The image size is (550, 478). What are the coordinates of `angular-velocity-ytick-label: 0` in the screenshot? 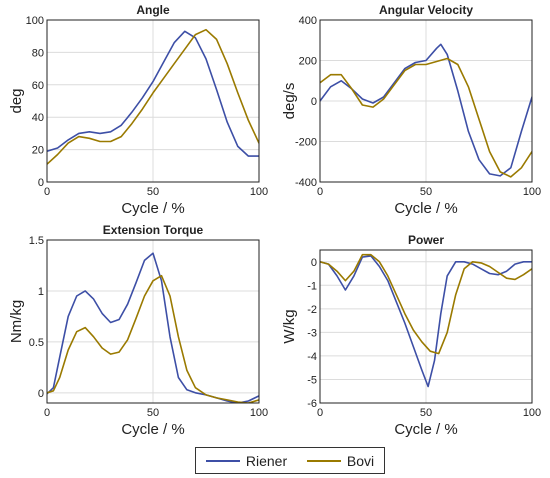 It's located at (314, 102).